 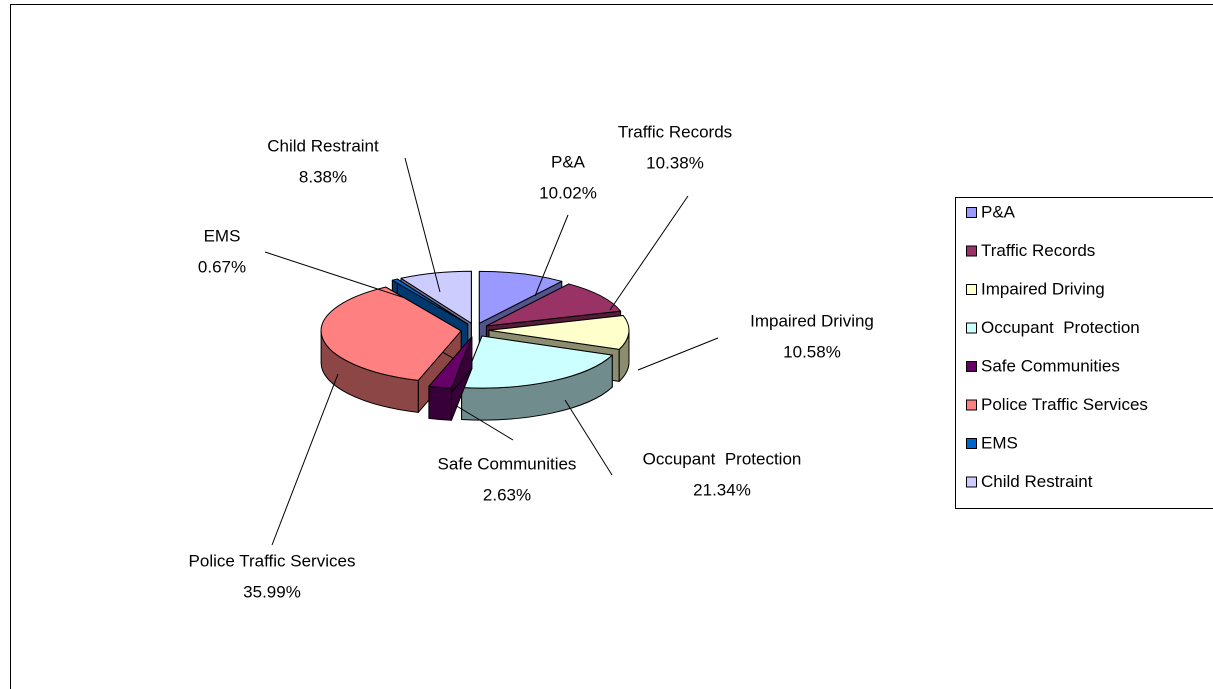 I want to click on legend-label: Traffic Records, so click(x=1038, y=250).